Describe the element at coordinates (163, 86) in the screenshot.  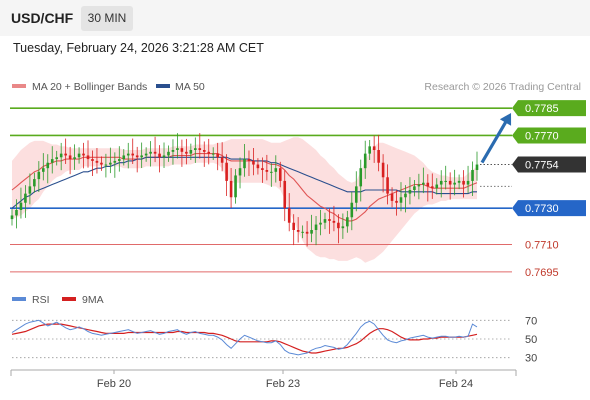
I see `legend-ma50-swatch` at that location.